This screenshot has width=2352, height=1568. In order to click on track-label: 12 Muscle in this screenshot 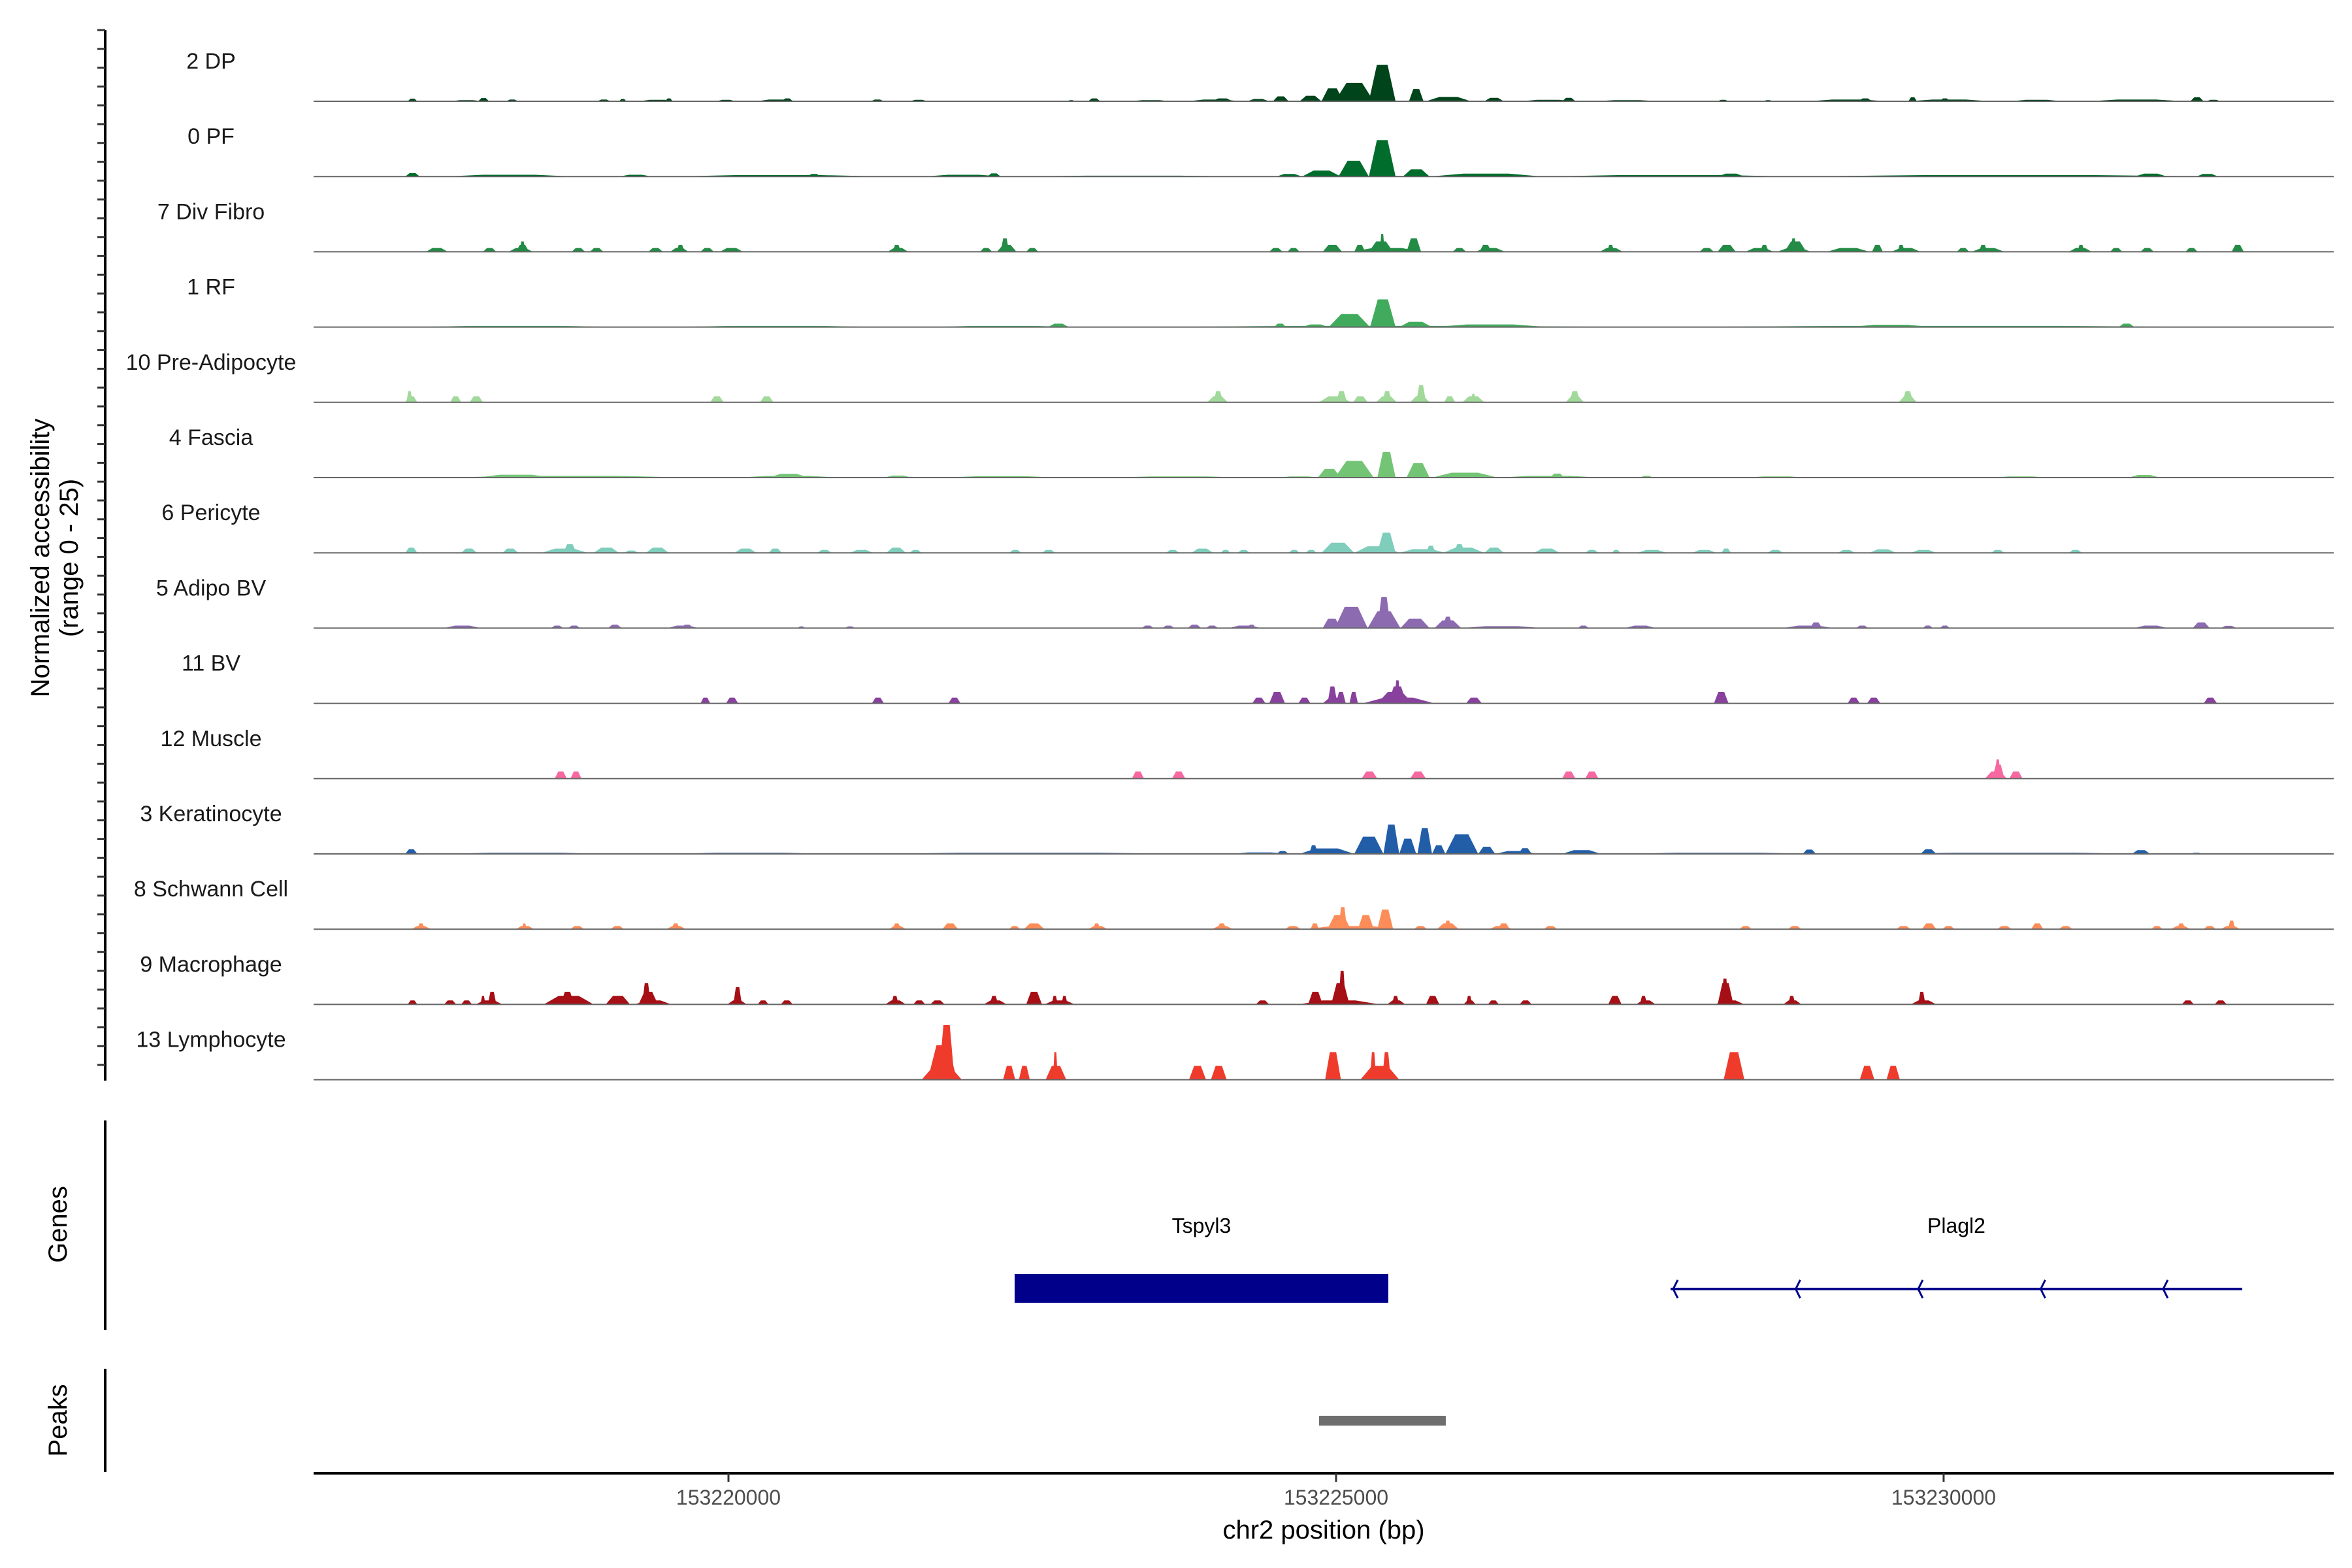, I will do `click(211, 739)`.